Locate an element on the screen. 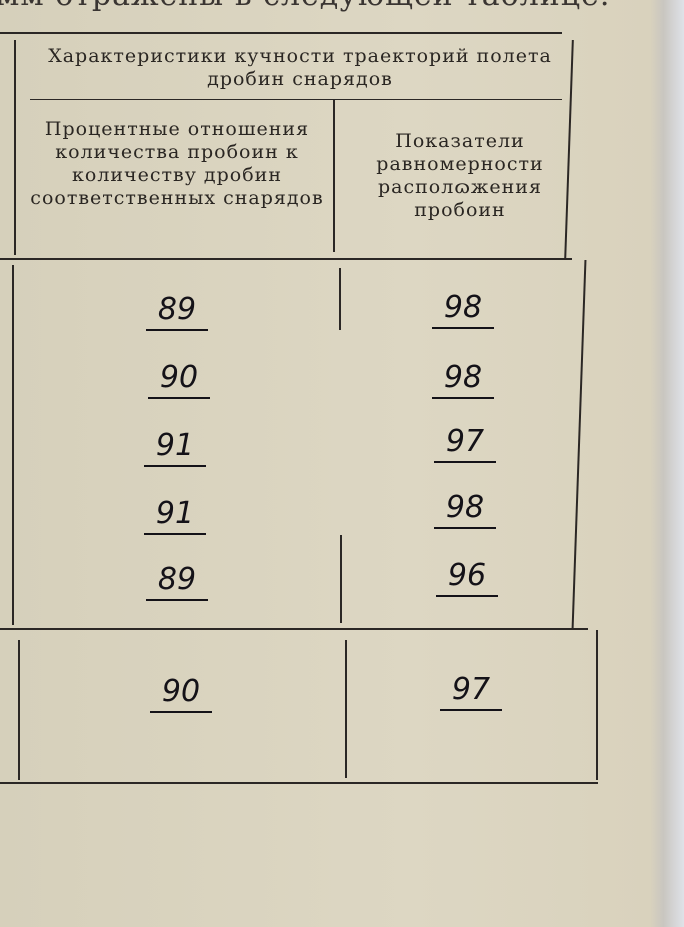  total-row-border is located at coordinates (294, 629).